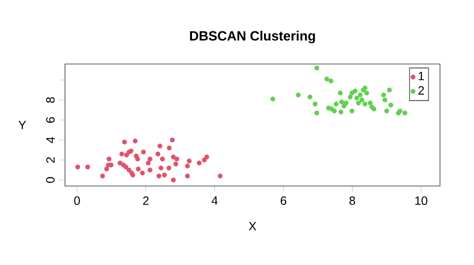 The image size is (474, 265). I want to click on x-axis-title: X, so click(252, 226).